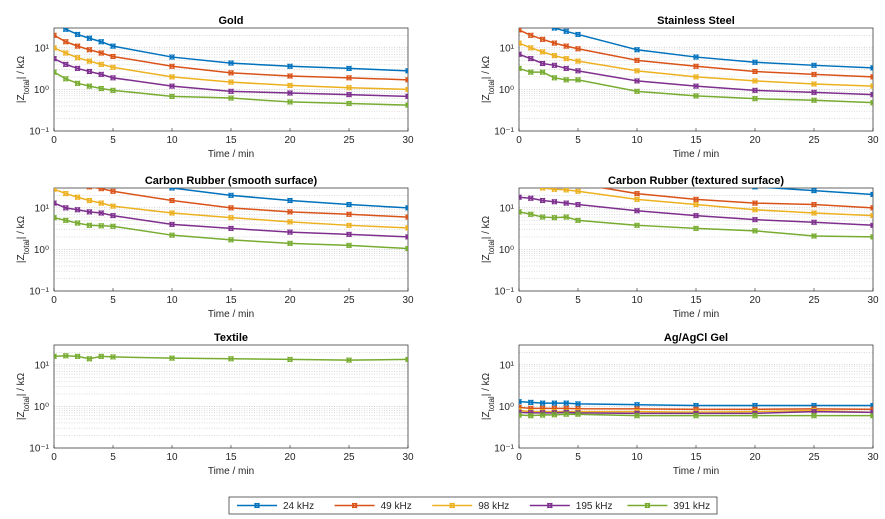 The height and width of the screenshot is (519, 885). Describe the element at coordinates (54, 140) in the screenshot. I see `x-tick-label: 0` at that location.